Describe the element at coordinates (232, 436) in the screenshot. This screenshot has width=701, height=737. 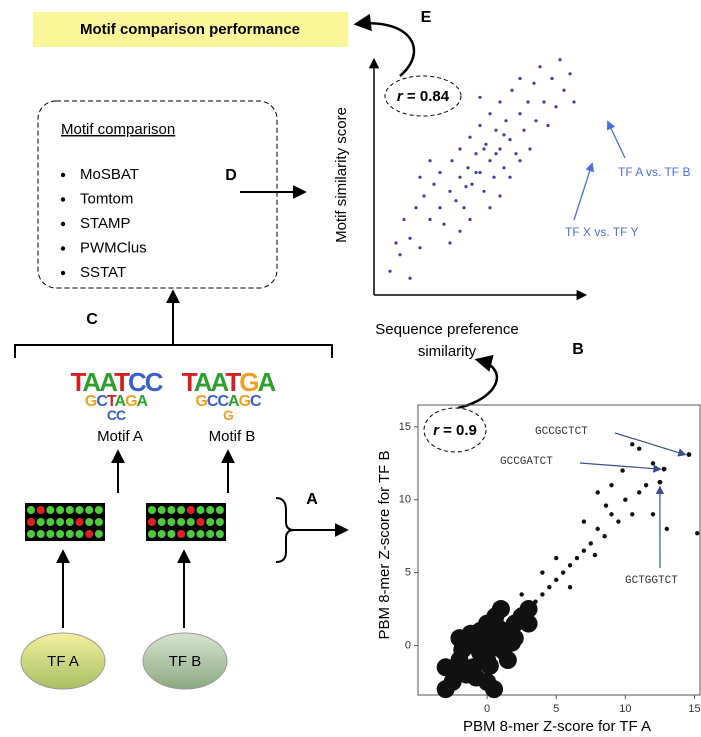
I see `motif-label: Motif B` at that location.